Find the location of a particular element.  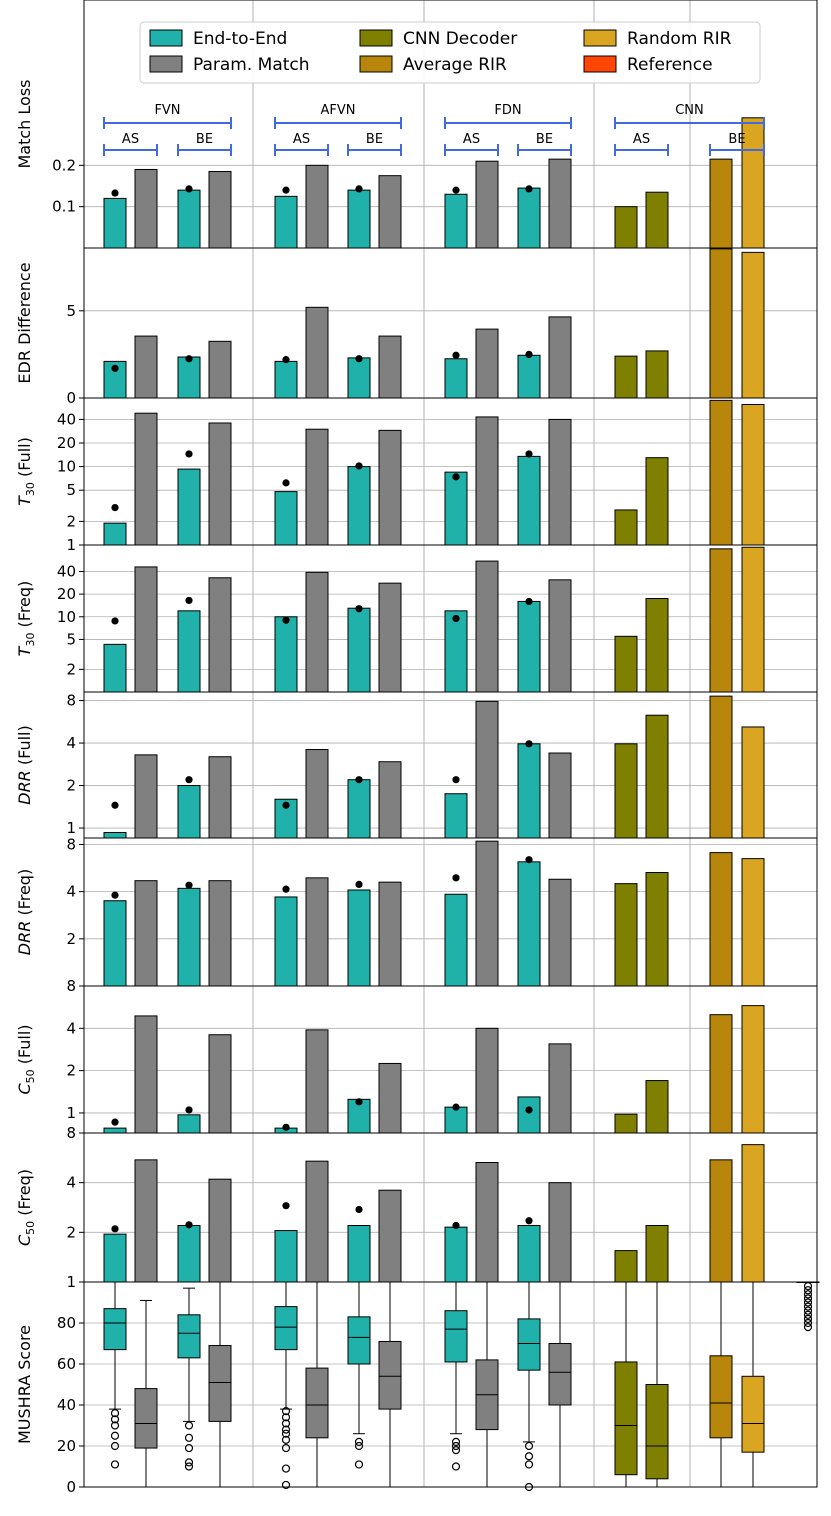

y-axis-label: EDR Difference is located at coordinates (24, 322).